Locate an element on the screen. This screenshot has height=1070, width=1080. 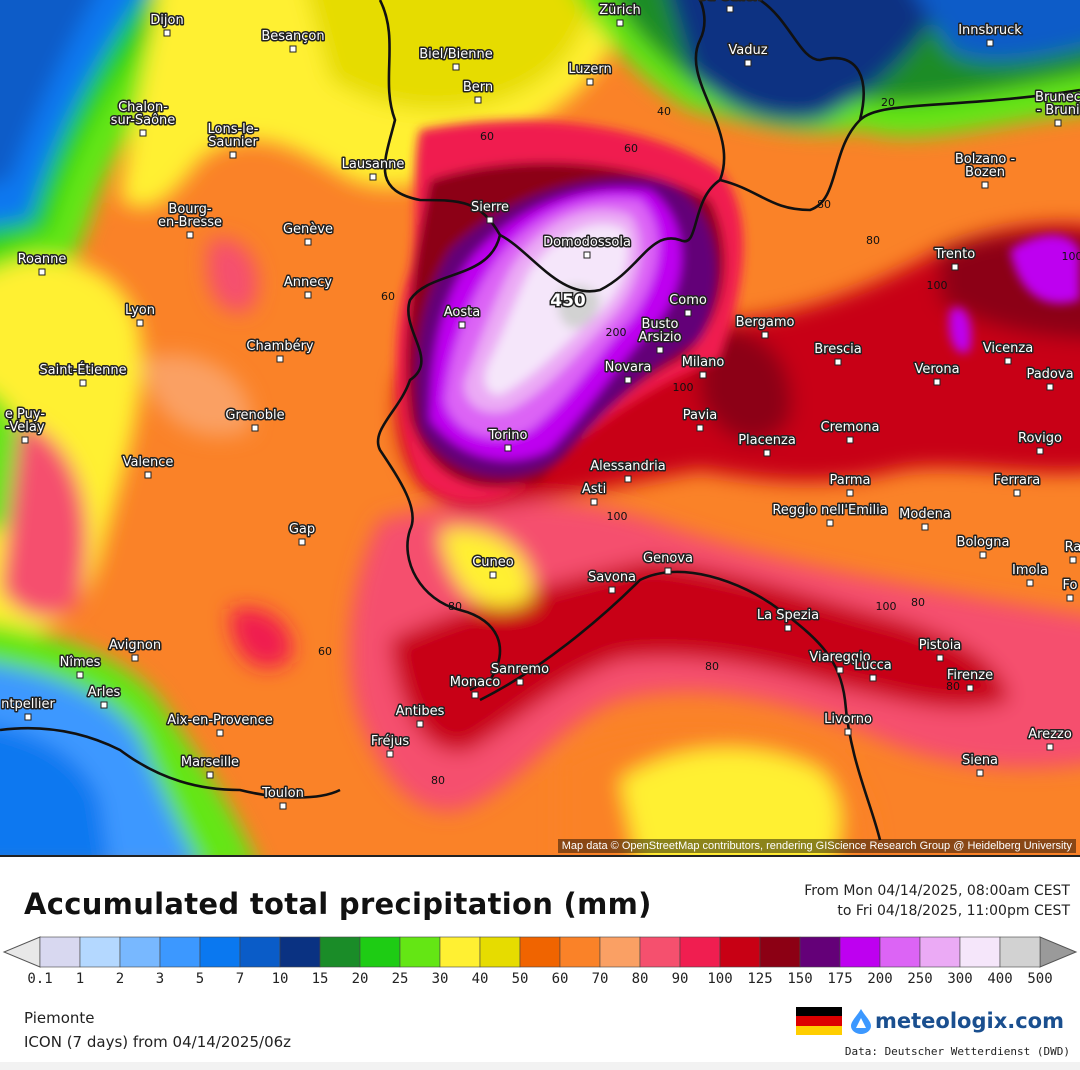
scale-tick-label: 100 is located at coordinates (719, 979).